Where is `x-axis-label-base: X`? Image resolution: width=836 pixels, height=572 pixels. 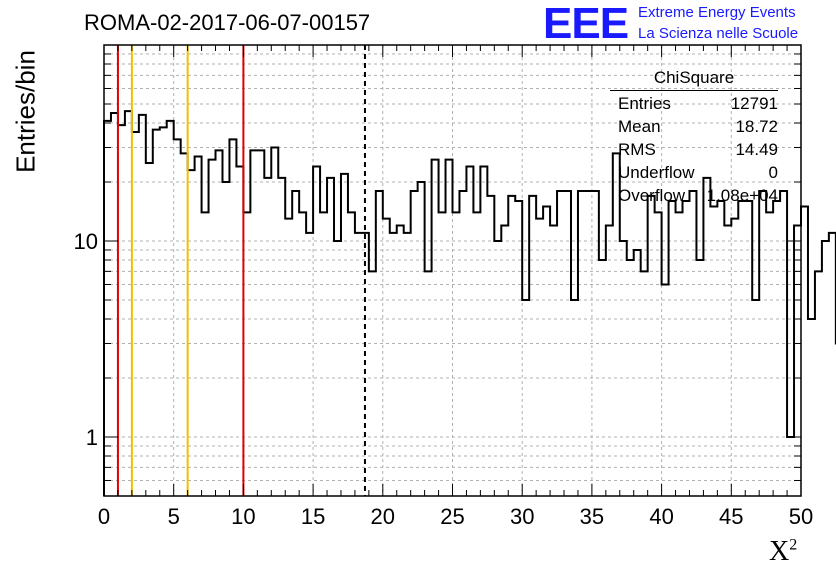
x-axis-label-base: X is located at coordinates (779, 551).